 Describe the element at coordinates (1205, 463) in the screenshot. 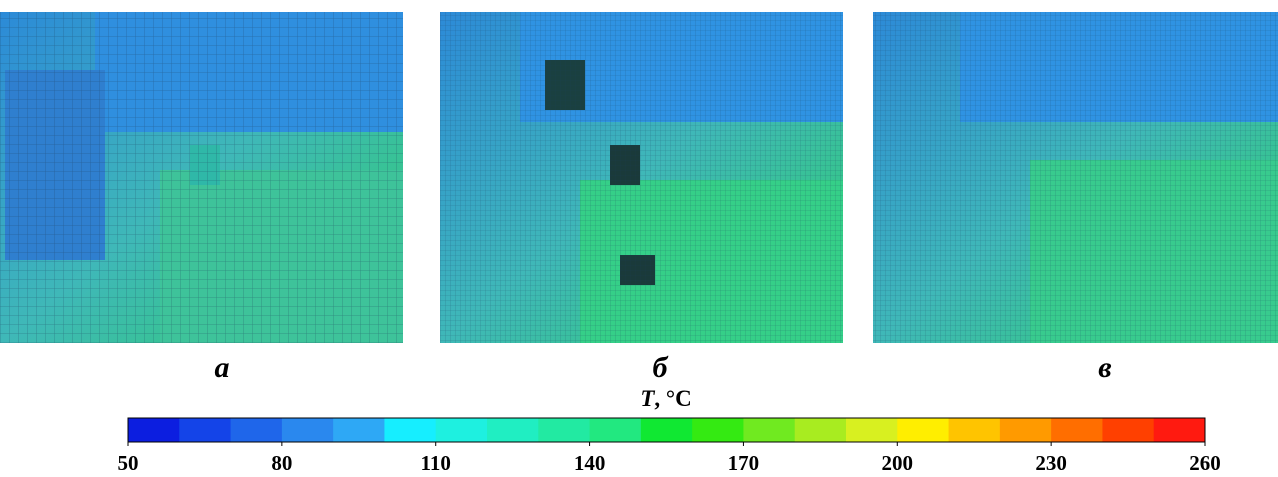

I see `tick-label: 260` at that location.